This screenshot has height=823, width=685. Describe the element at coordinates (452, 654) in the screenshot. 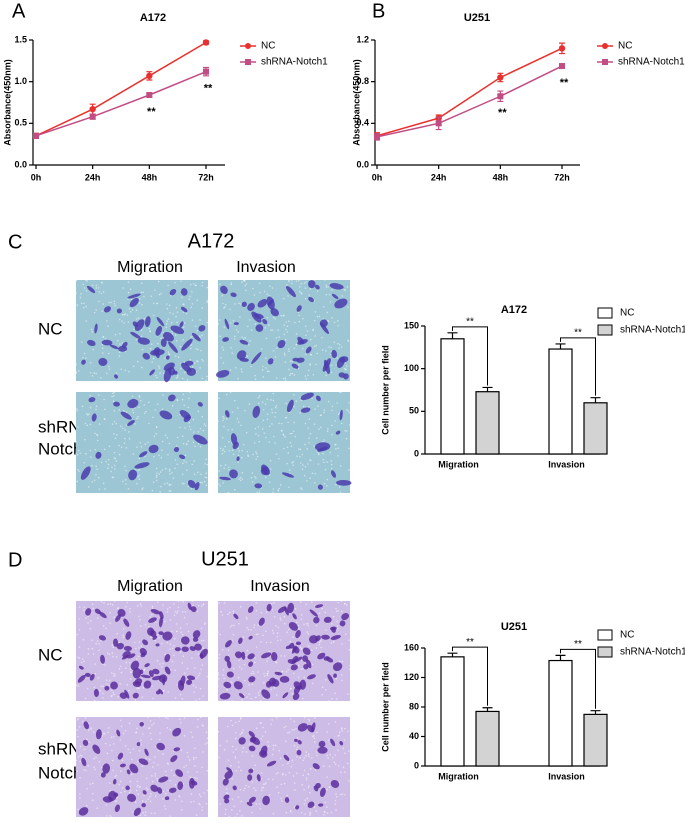

I see `error-bar` at that location.